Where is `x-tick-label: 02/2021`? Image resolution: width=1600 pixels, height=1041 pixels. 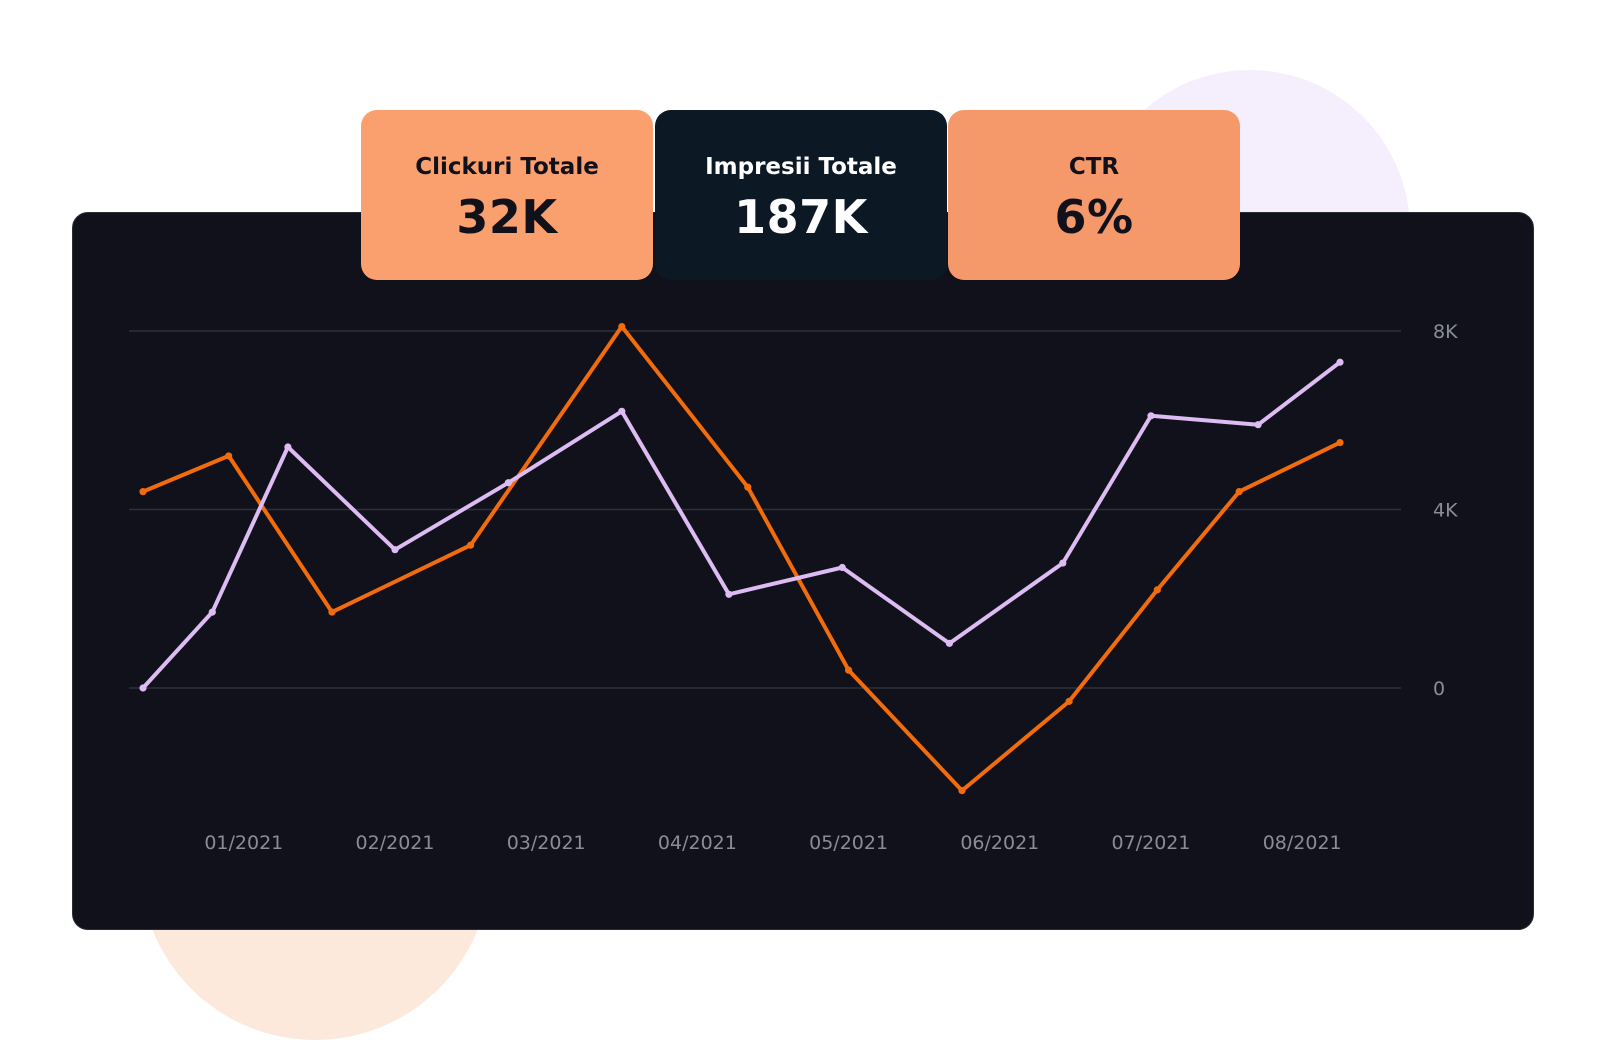
x-tick-label: 02/2021 is located at coordinates (395, 843).